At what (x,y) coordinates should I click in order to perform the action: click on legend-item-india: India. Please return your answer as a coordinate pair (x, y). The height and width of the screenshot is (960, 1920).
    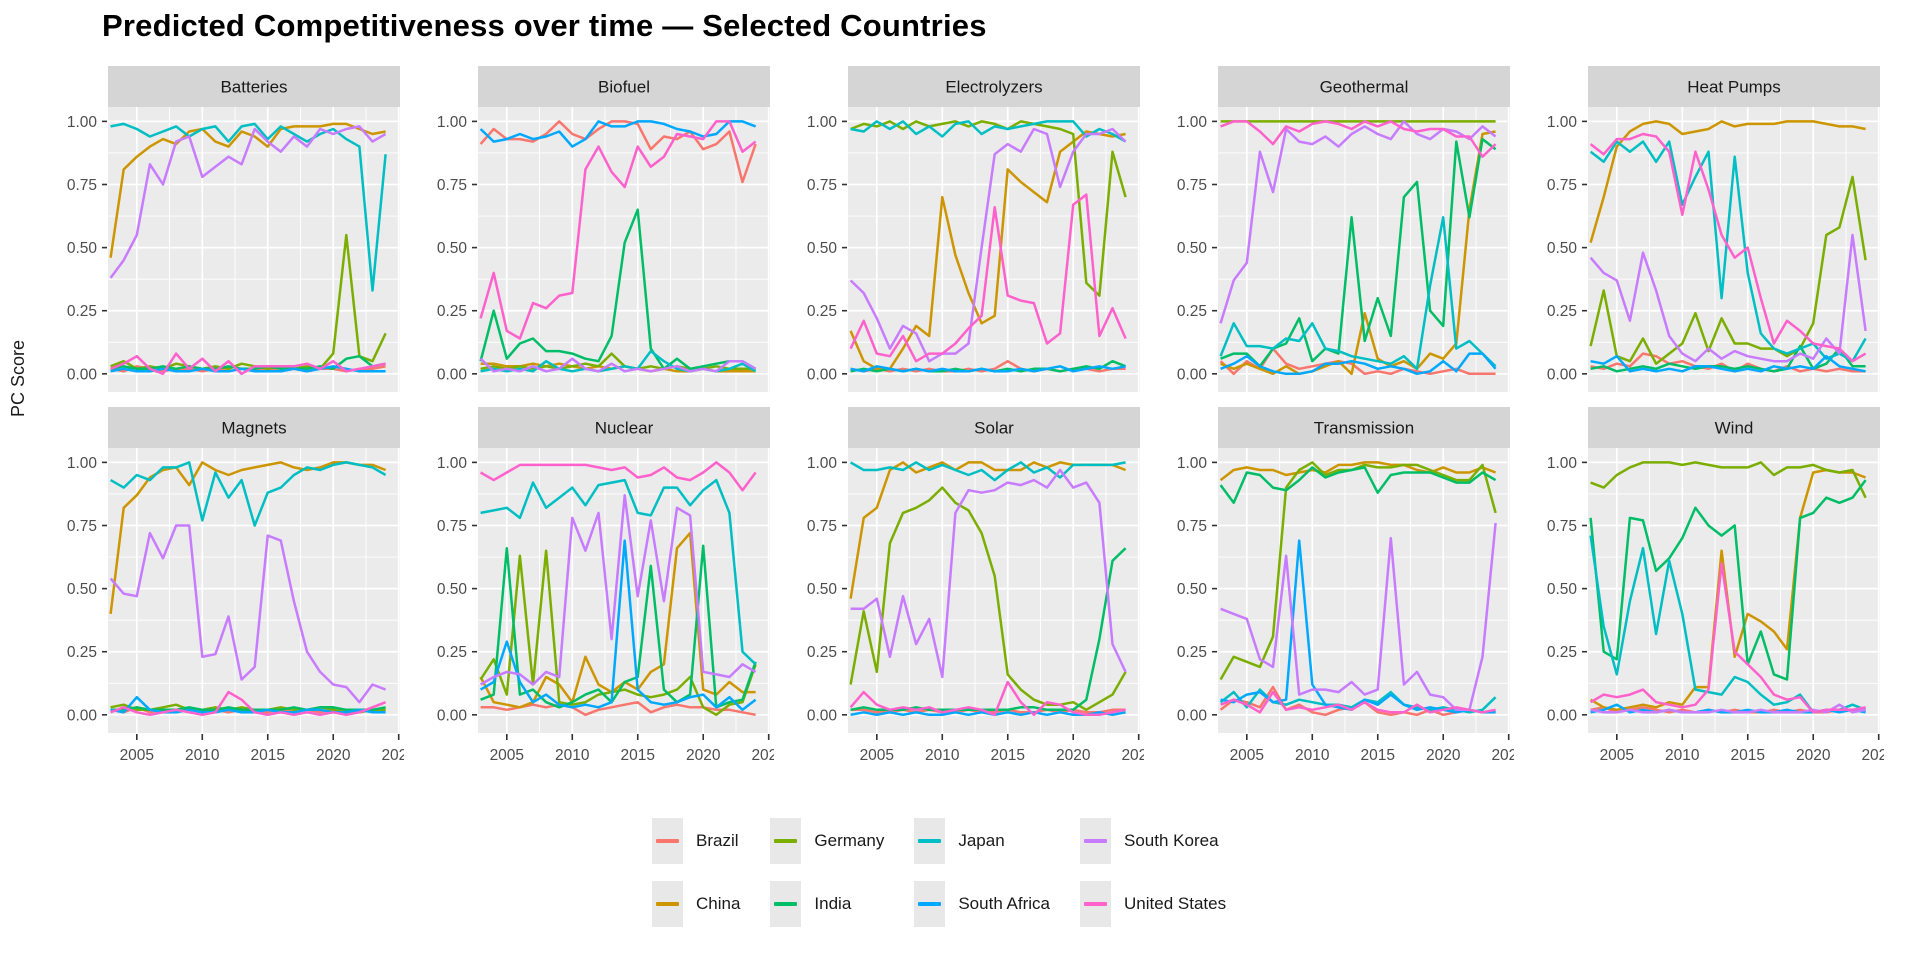
    Looking at the image, I should click on (827, 904).